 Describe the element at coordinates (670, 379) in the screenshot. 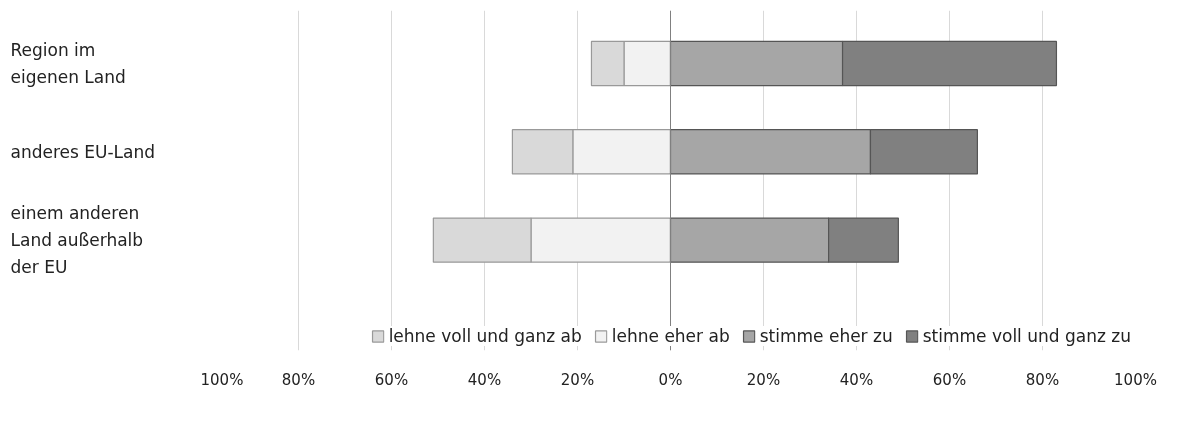

I see `x-tick-label: 0%` at that location.